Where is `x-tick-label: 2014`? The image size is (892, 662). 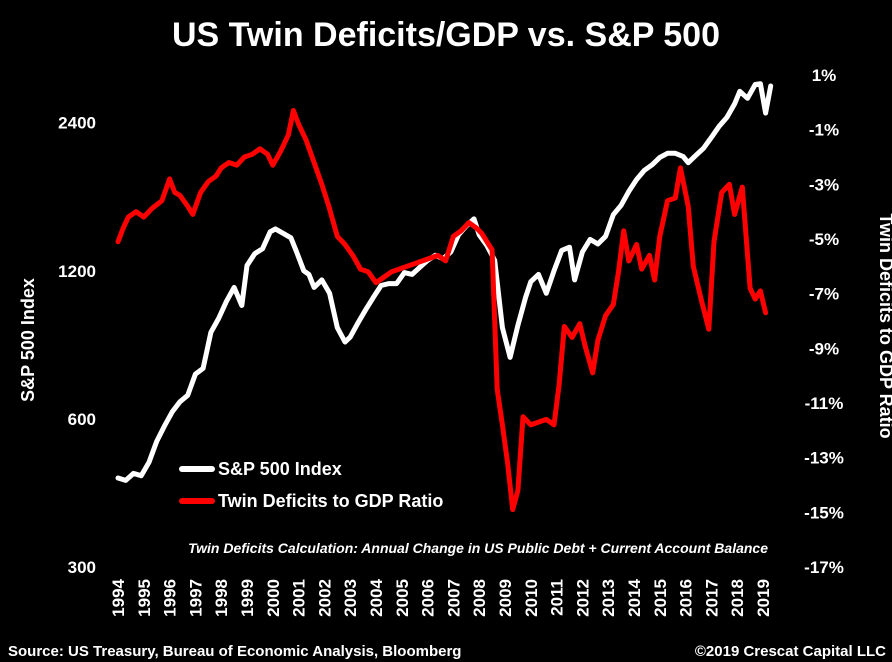 x-tick-label: 2014 is located at coordinates (634, 597).